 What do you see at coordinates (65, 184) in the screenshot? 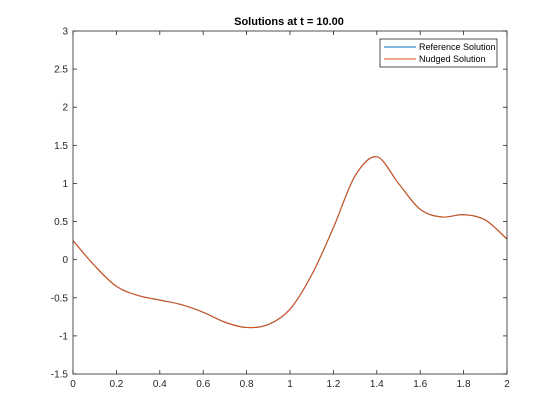
I see `y-tick-label: 1` at bounding box center [65, 184].